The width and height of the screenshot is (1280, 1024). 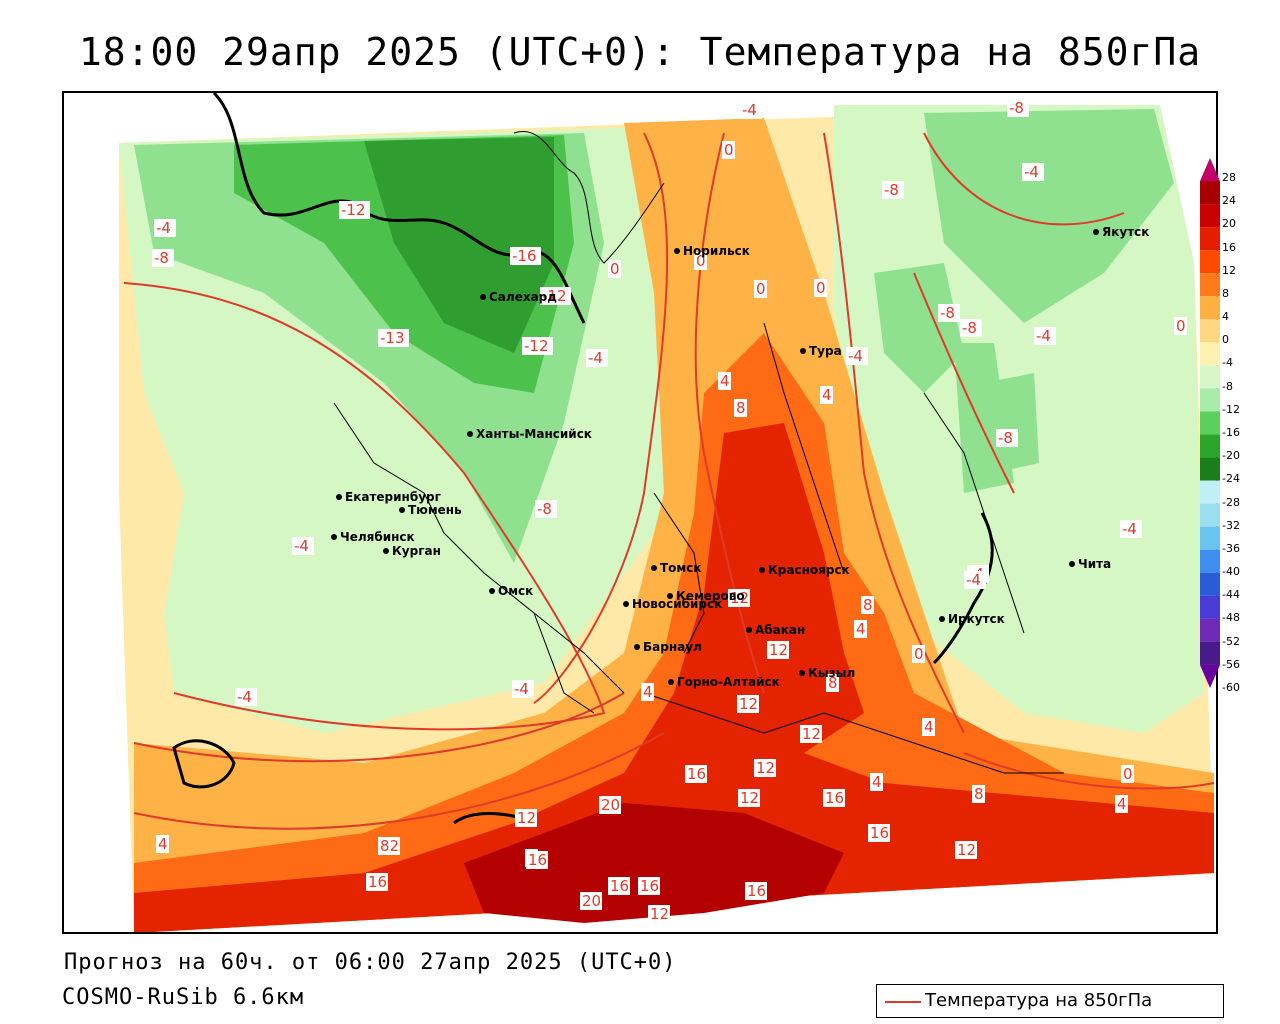 I want to click on colorbar-tick-label: -44, so click(x=1231, y=595).